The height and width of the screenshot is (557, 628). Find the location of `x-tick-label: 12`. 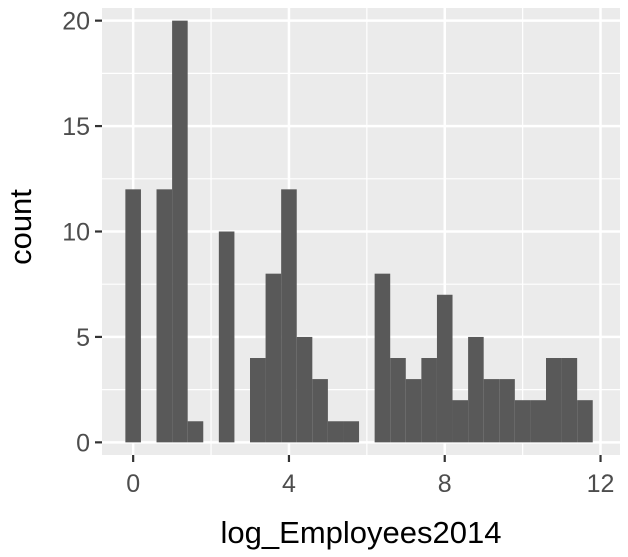

x-tick-label: 12 is located at coordinates (601, 484).